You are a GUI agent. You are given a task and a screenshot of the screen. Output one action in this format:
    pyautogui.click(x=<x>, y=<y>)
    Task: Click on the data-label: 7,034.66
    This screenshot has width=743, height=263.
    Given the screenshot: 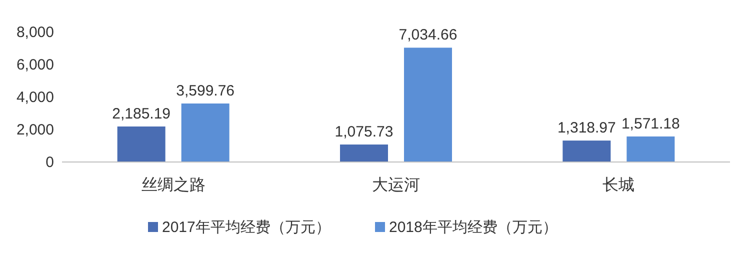 What is the action you would take?
    pyautogui.click(x=428, y=35)
    